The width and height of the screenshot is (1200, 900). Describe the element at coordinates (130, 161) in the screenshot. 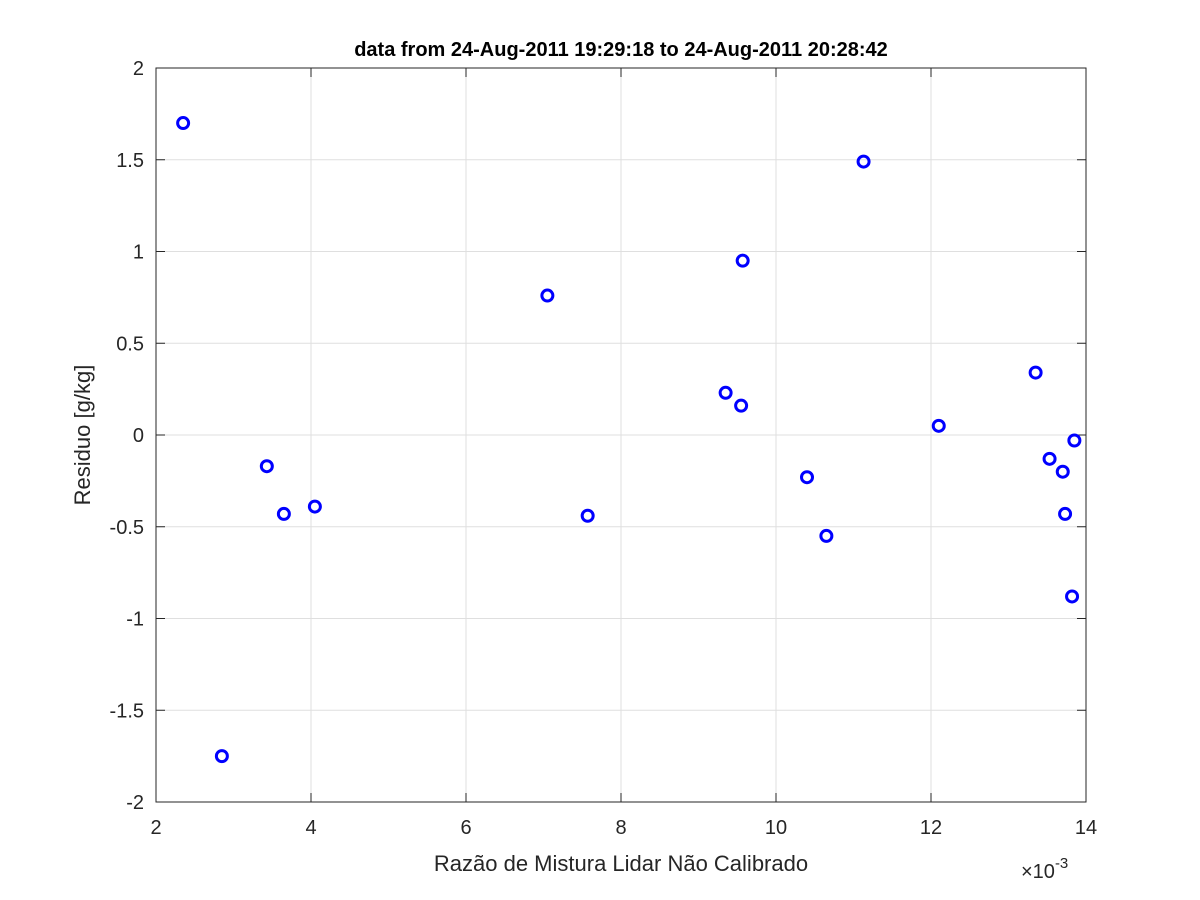

I see `y-tick-label: 1.5` at that location.